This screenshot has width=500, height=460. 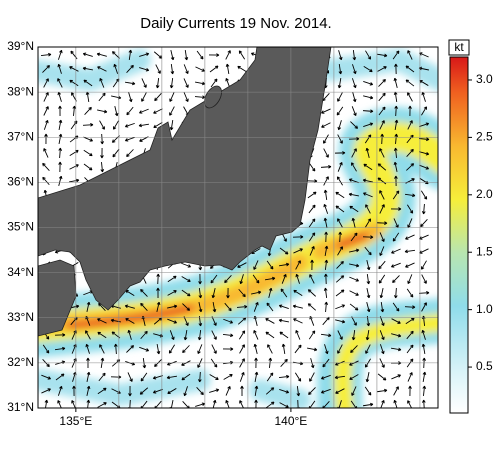 I want to click on latitude-label: 37°N, so click(x=20, y=136).